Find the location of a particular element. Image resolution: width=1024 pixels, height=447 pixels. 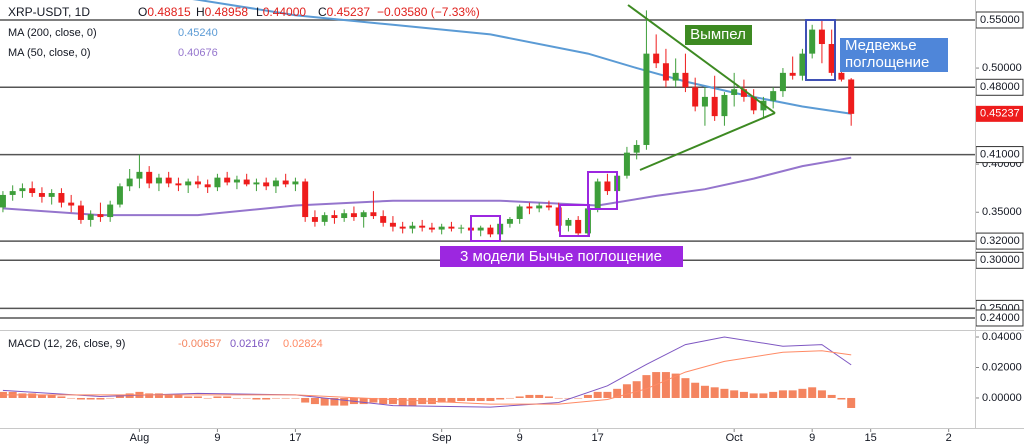

ohlc-label: L is located at coordinates (259, 12).